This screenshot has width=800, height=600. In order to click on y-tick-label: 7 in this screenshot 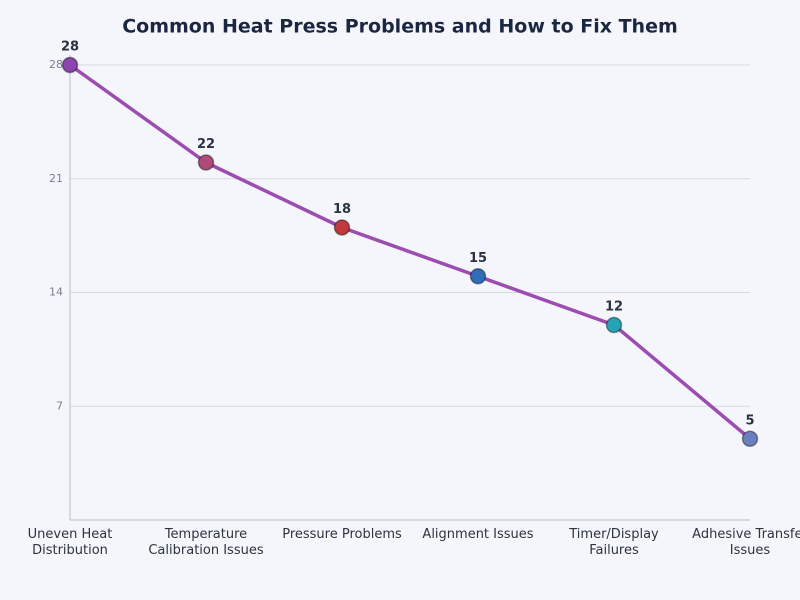, I will do `click(59, 405)`.